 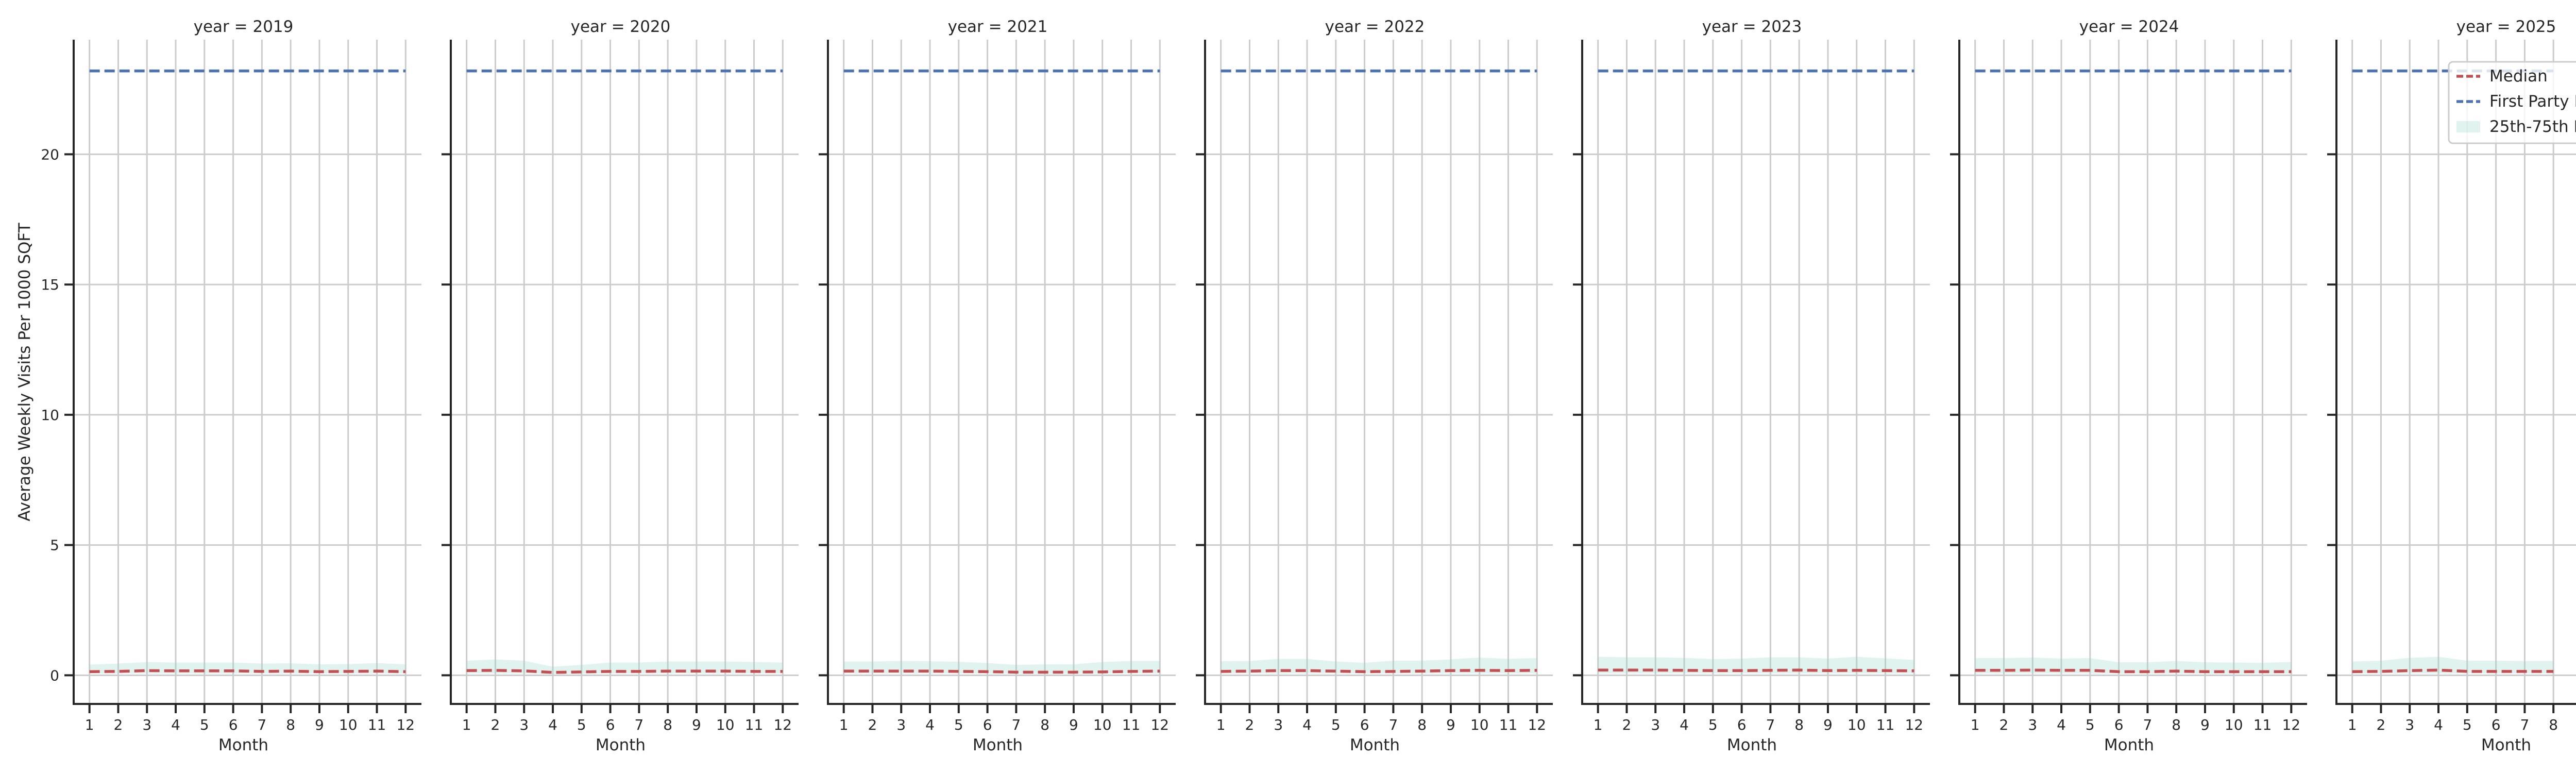 I want to click on panel-title: year = 2024, so click(x=2129, y=27).